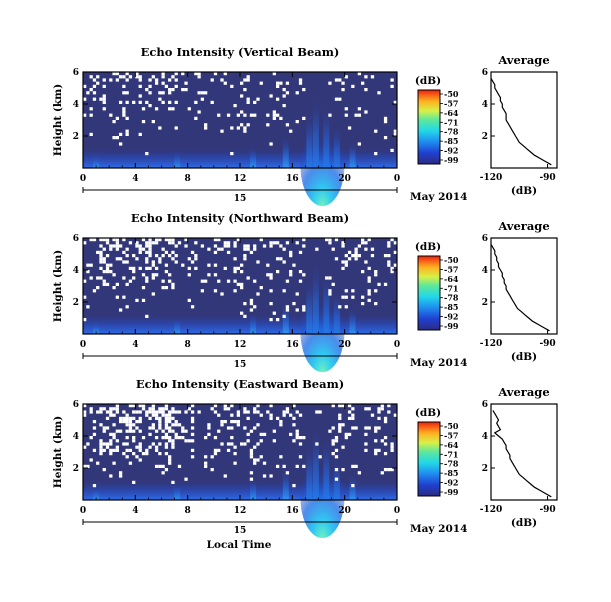 This screenshot has width=611, height=602. Describe the element at coordinates (451, 426) in the screenshot. I see `colorbar-tick-label: -50` at that location.